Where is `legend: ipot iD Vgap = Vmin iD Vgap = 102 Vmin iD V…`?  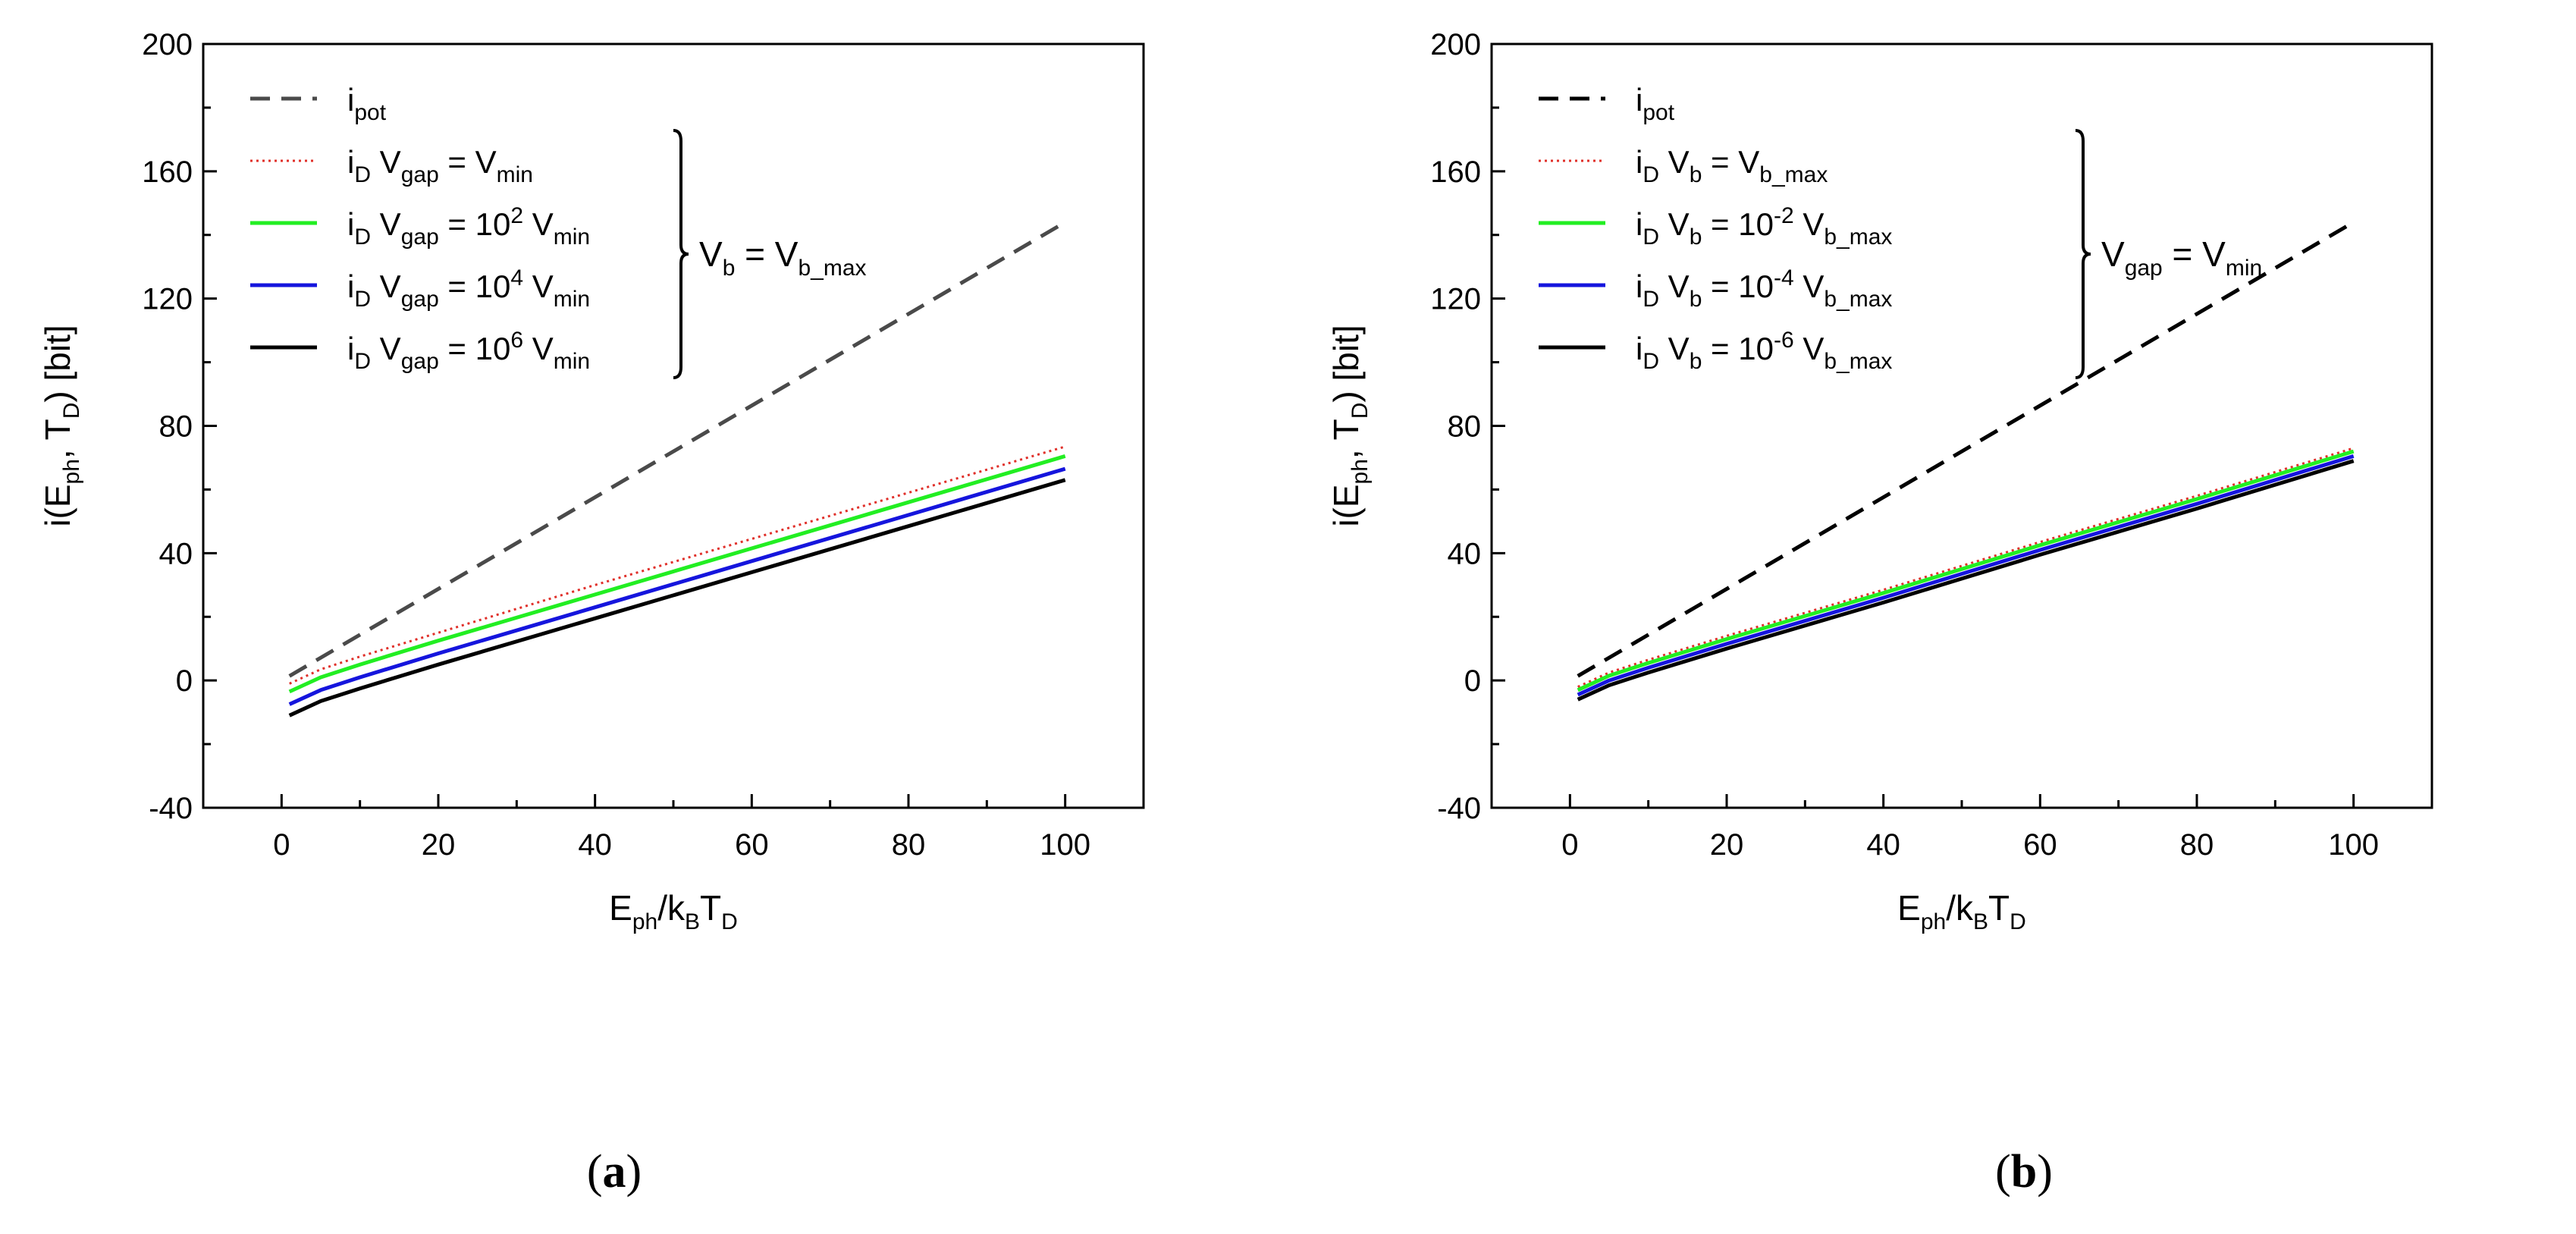 legend: ipot iD Vgap = Vmin iD Vgap = 102 Vmin iD V… is located at coordinates (558, 230).